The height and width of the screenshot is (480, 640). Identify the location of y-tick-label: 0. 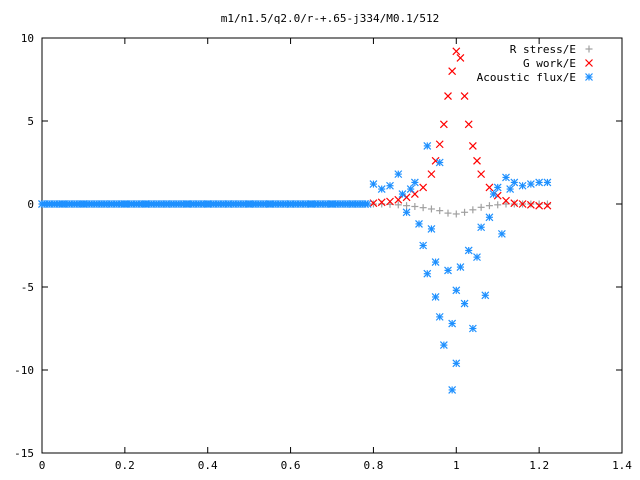
(30, 204).